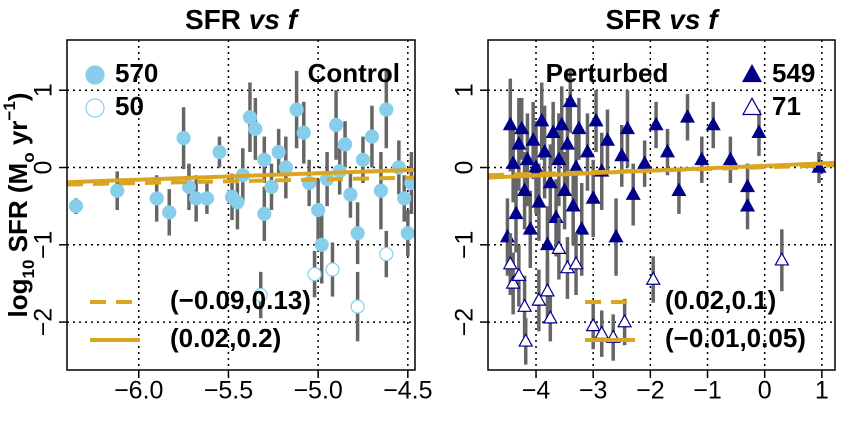 This screenshot has height=421, width=843. I want to click on y-tick-label: −2, so click(465, 322).